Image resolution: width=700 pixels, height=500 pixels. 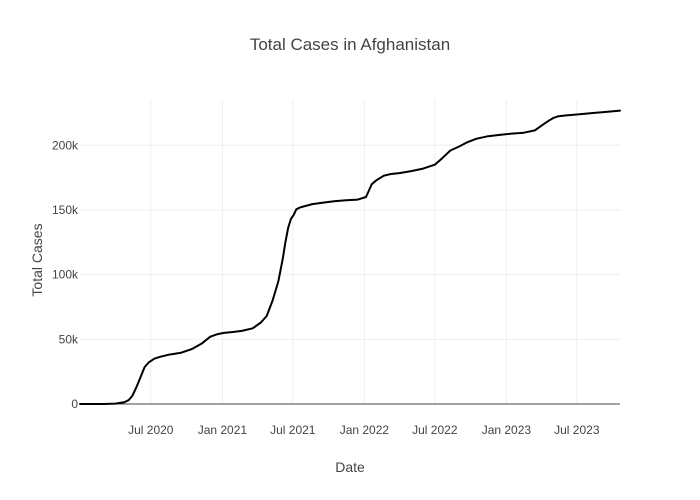 What do you see at coordinates (435, 430) in the screenshot?
I see `x-tick-label: Jul 2022` at bounding box center [435, 430].